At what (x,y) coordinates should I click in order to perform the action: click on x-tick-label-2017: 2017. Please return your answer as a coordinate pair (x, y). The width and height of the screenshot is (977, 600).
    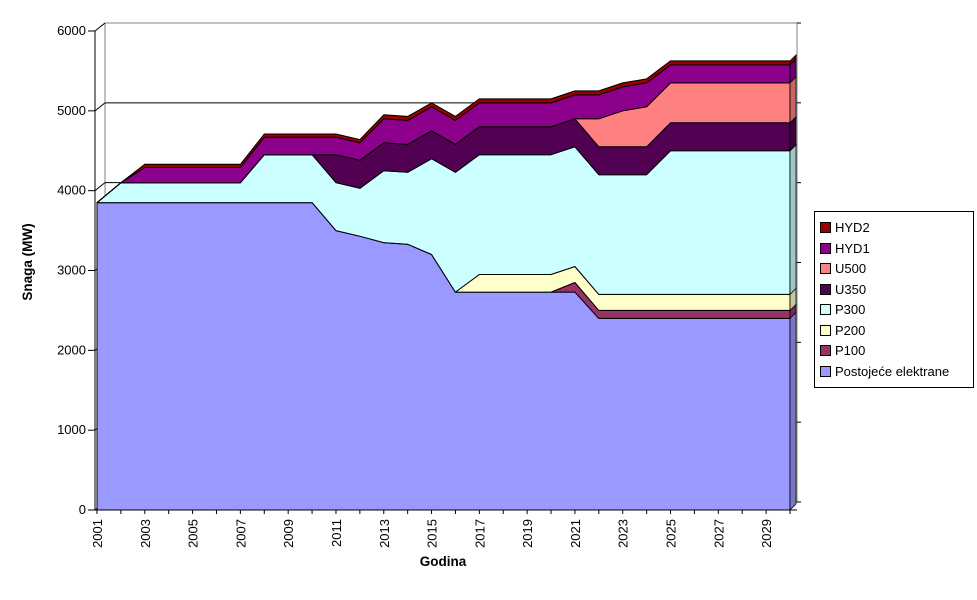
    Looking at the image, I should click on (479, 533).